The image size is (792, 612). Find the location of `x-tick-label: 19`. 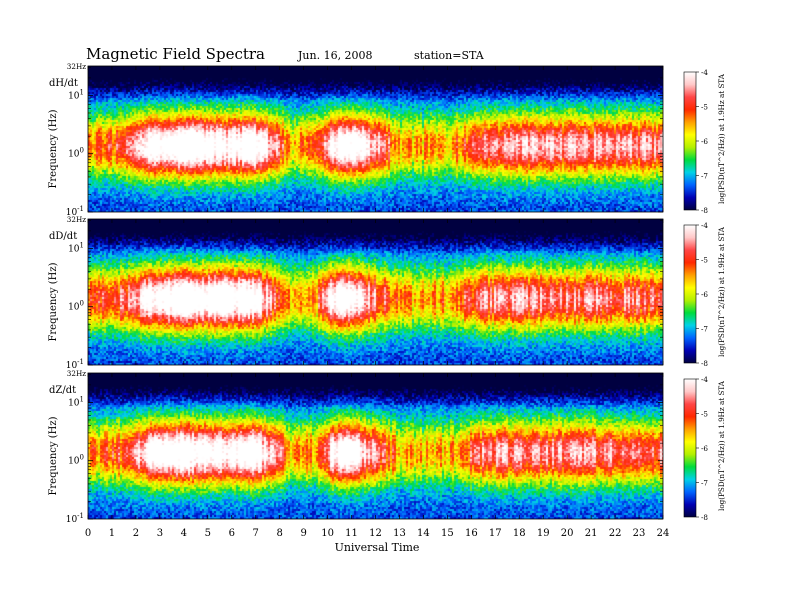

x-tick-label: 19 is located at coordinates (543, 533).